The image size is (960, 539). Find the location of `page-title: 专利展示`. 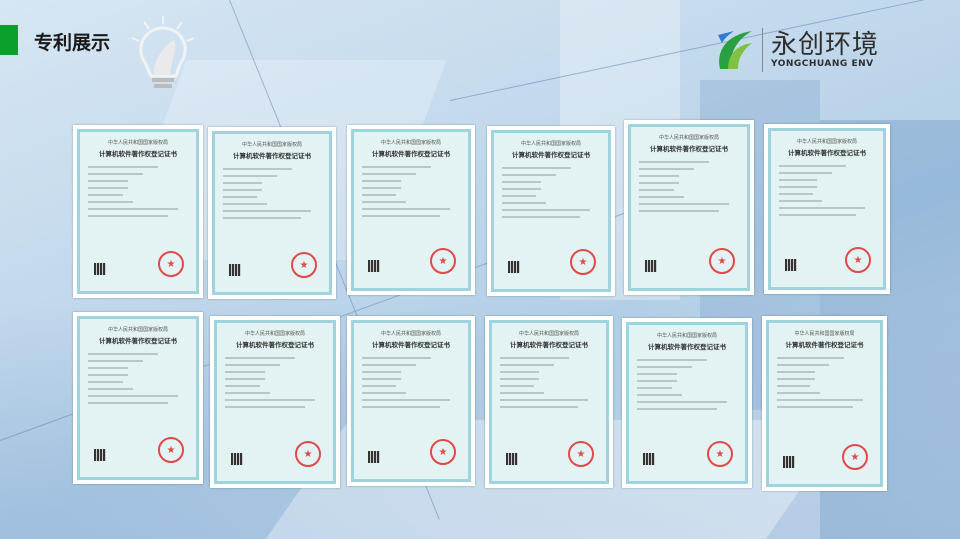

page-title: 专利展示 is located at coordinates (72, 43).